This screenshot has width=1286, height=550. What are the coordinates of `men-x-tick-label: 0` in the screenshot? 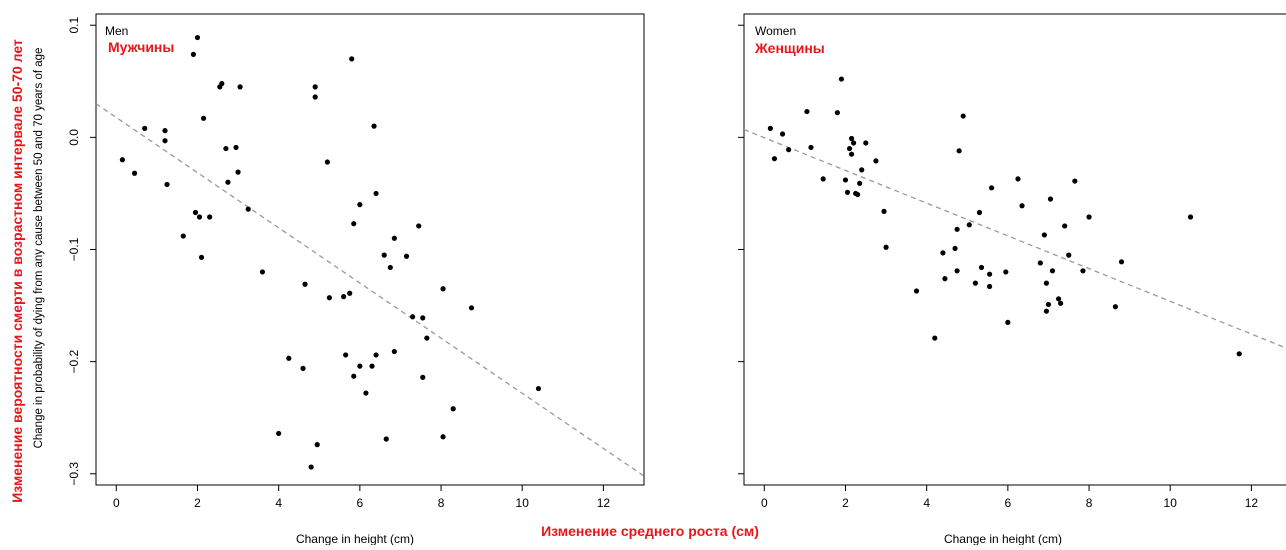 It's located at (116, 503).